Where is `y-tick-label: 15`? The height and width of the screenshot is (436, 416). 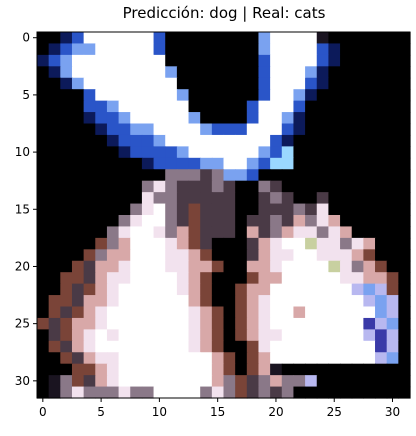 y-tick-label: 15 is located at coordinates (22, 209).